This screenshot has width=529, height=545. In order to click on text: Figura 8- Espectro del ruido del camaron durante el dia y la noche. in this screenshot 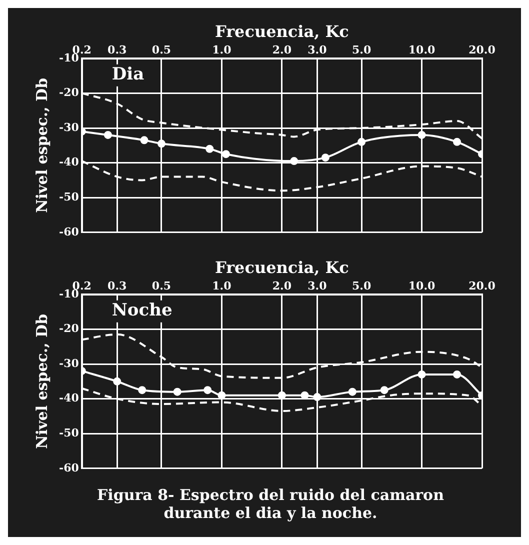, I will do `click(270, 504)`.